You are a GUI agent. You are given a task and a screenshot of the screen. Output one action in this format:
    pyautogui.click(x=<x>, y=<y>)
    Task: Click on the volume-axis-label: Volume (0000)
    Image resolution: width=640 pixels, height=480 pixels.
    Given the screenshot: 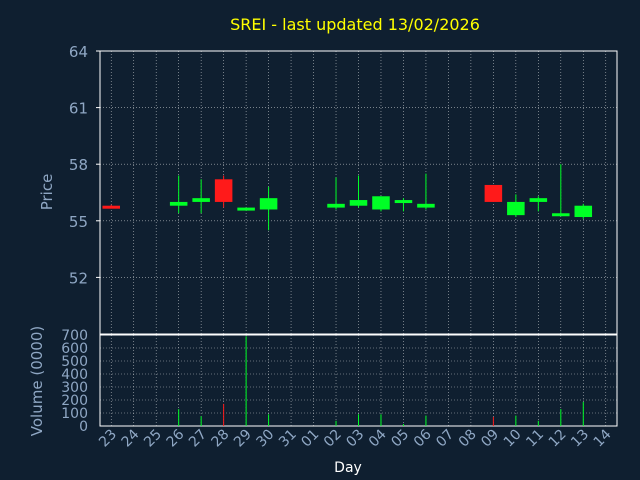 What is the action you would take?
    pyautogui.click(x=37, y=381)
    